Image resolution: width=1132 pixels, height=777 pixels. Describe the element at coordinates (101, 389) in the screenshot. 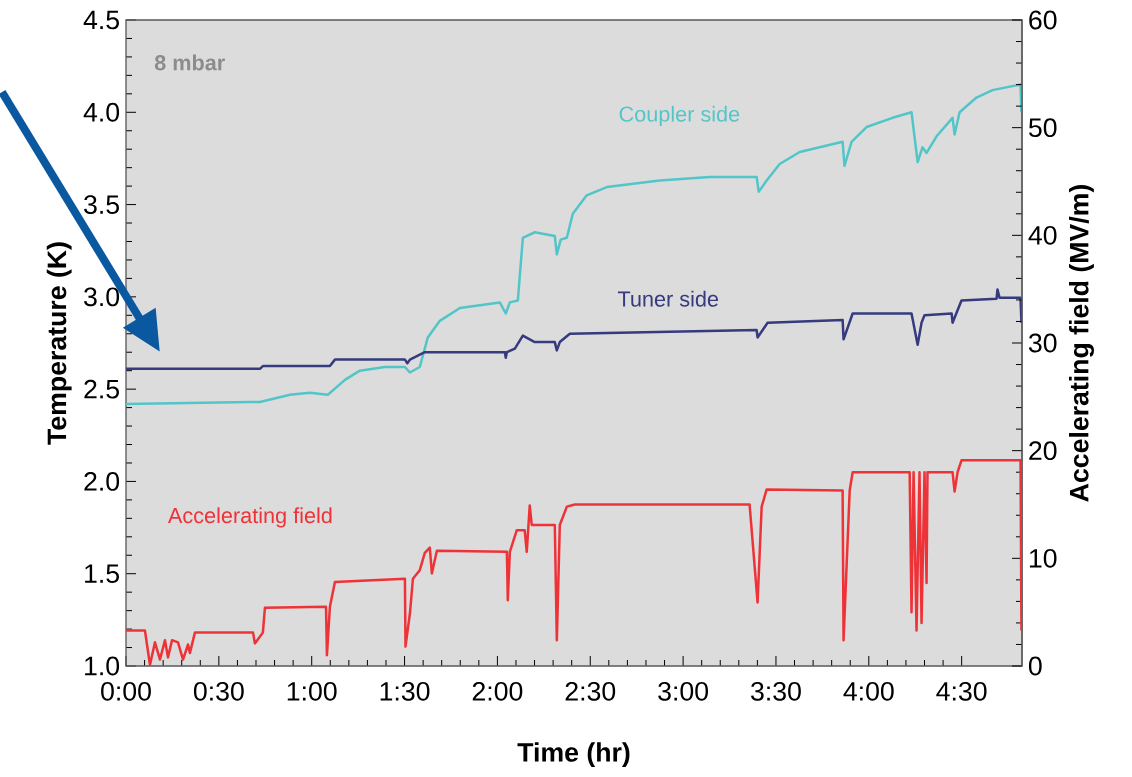

I see `y-tick-label: 2.5` at that location.